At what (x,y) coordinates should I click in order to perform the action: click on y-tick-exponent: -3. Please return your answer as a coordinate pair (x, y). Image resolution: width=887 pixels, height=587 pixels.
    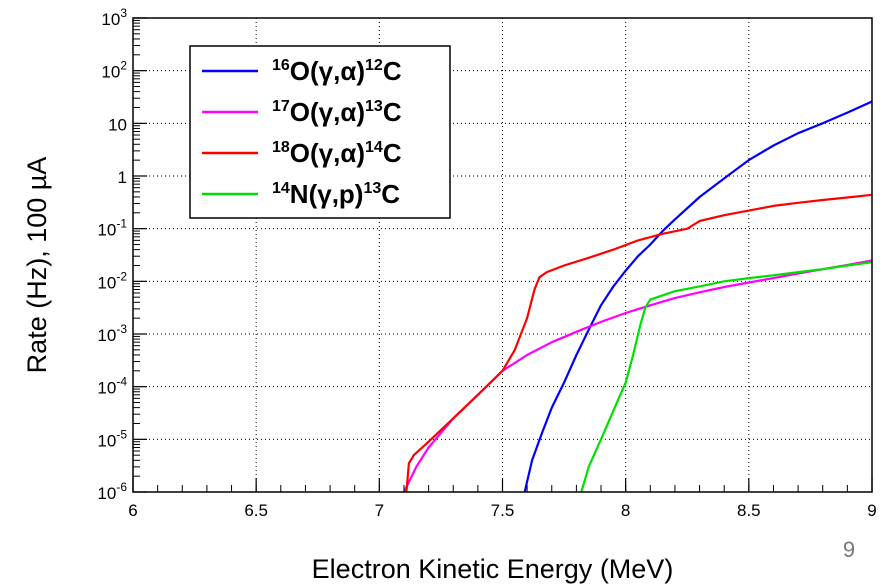
    Looking at the image, I should click on (121, 329).